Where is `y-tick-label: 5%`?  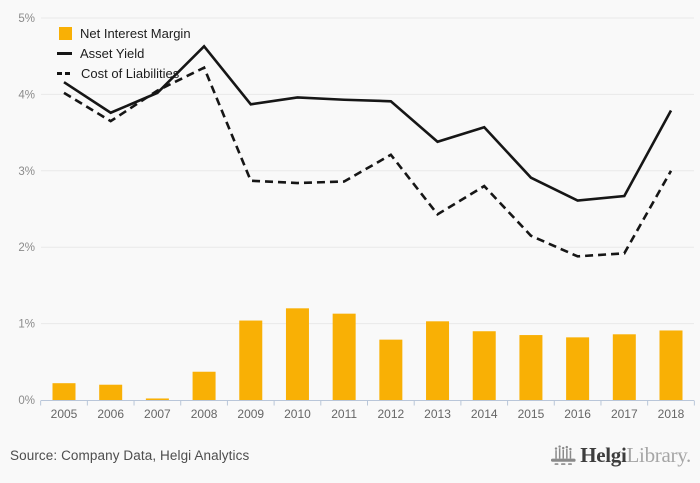
y-tick-label: 5% is located at coordinates (26, 19).